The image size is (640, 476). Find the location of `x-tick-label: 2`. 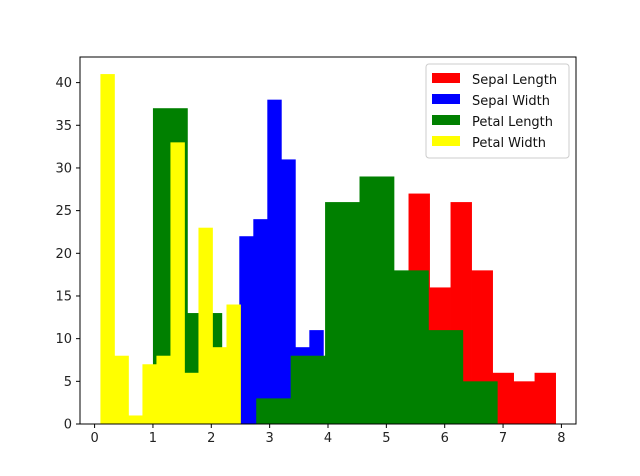

x-tick-label: 2 is located at coordinates (211, 438).